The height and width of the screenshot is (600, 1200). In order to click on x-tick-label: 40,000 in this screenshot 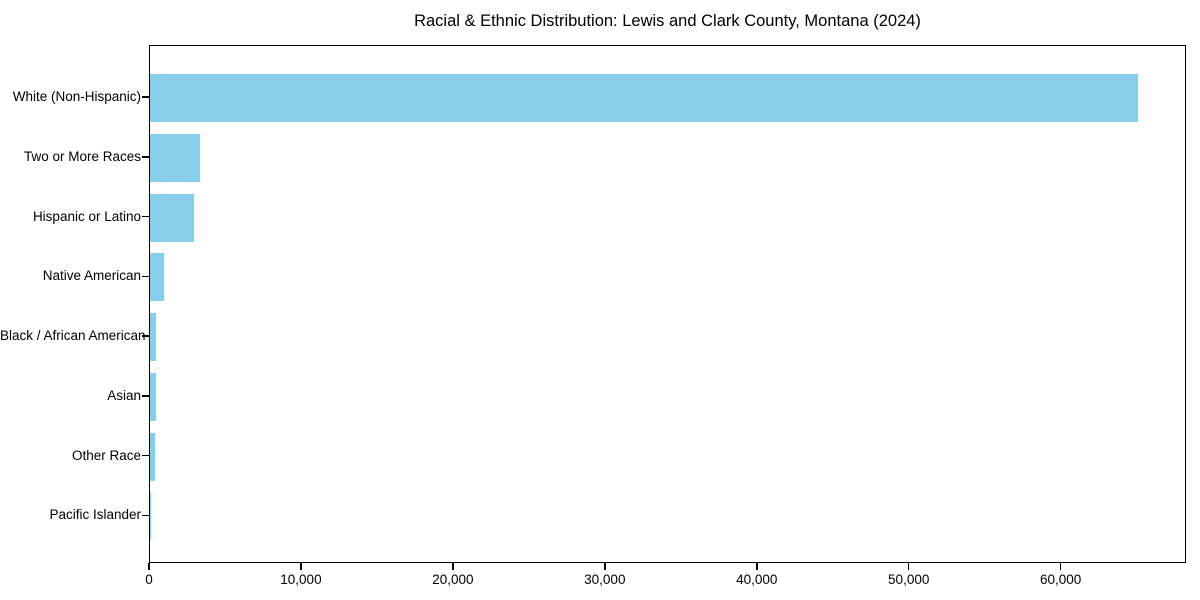, I will do `click(757, 579)`.